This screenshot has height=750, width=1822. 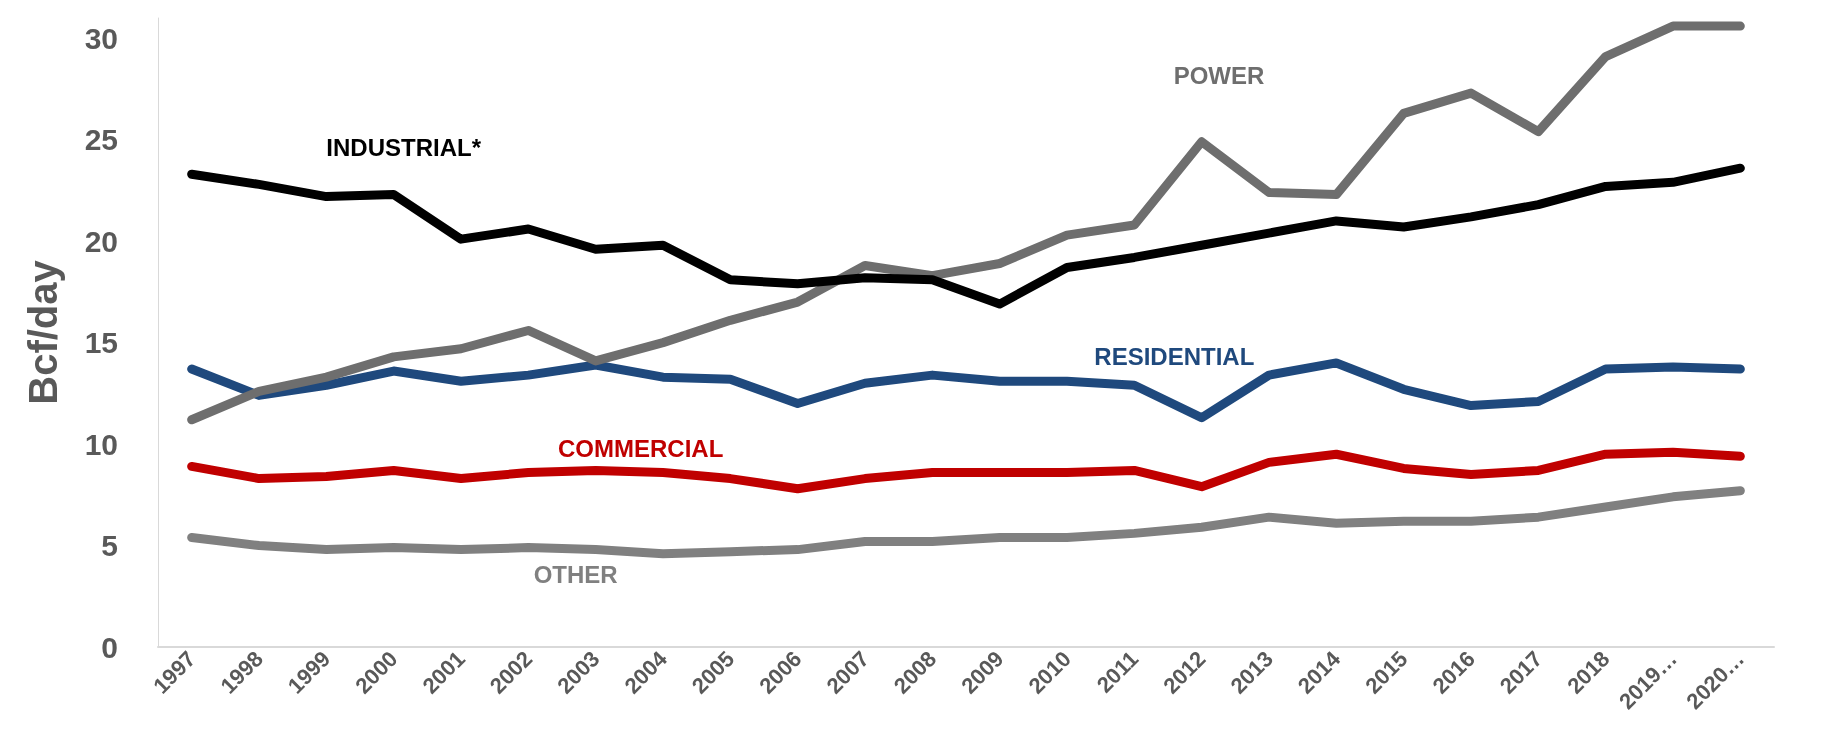 I want to click on series-label: INDUSTRIAL*, so click(x=404, y=148).